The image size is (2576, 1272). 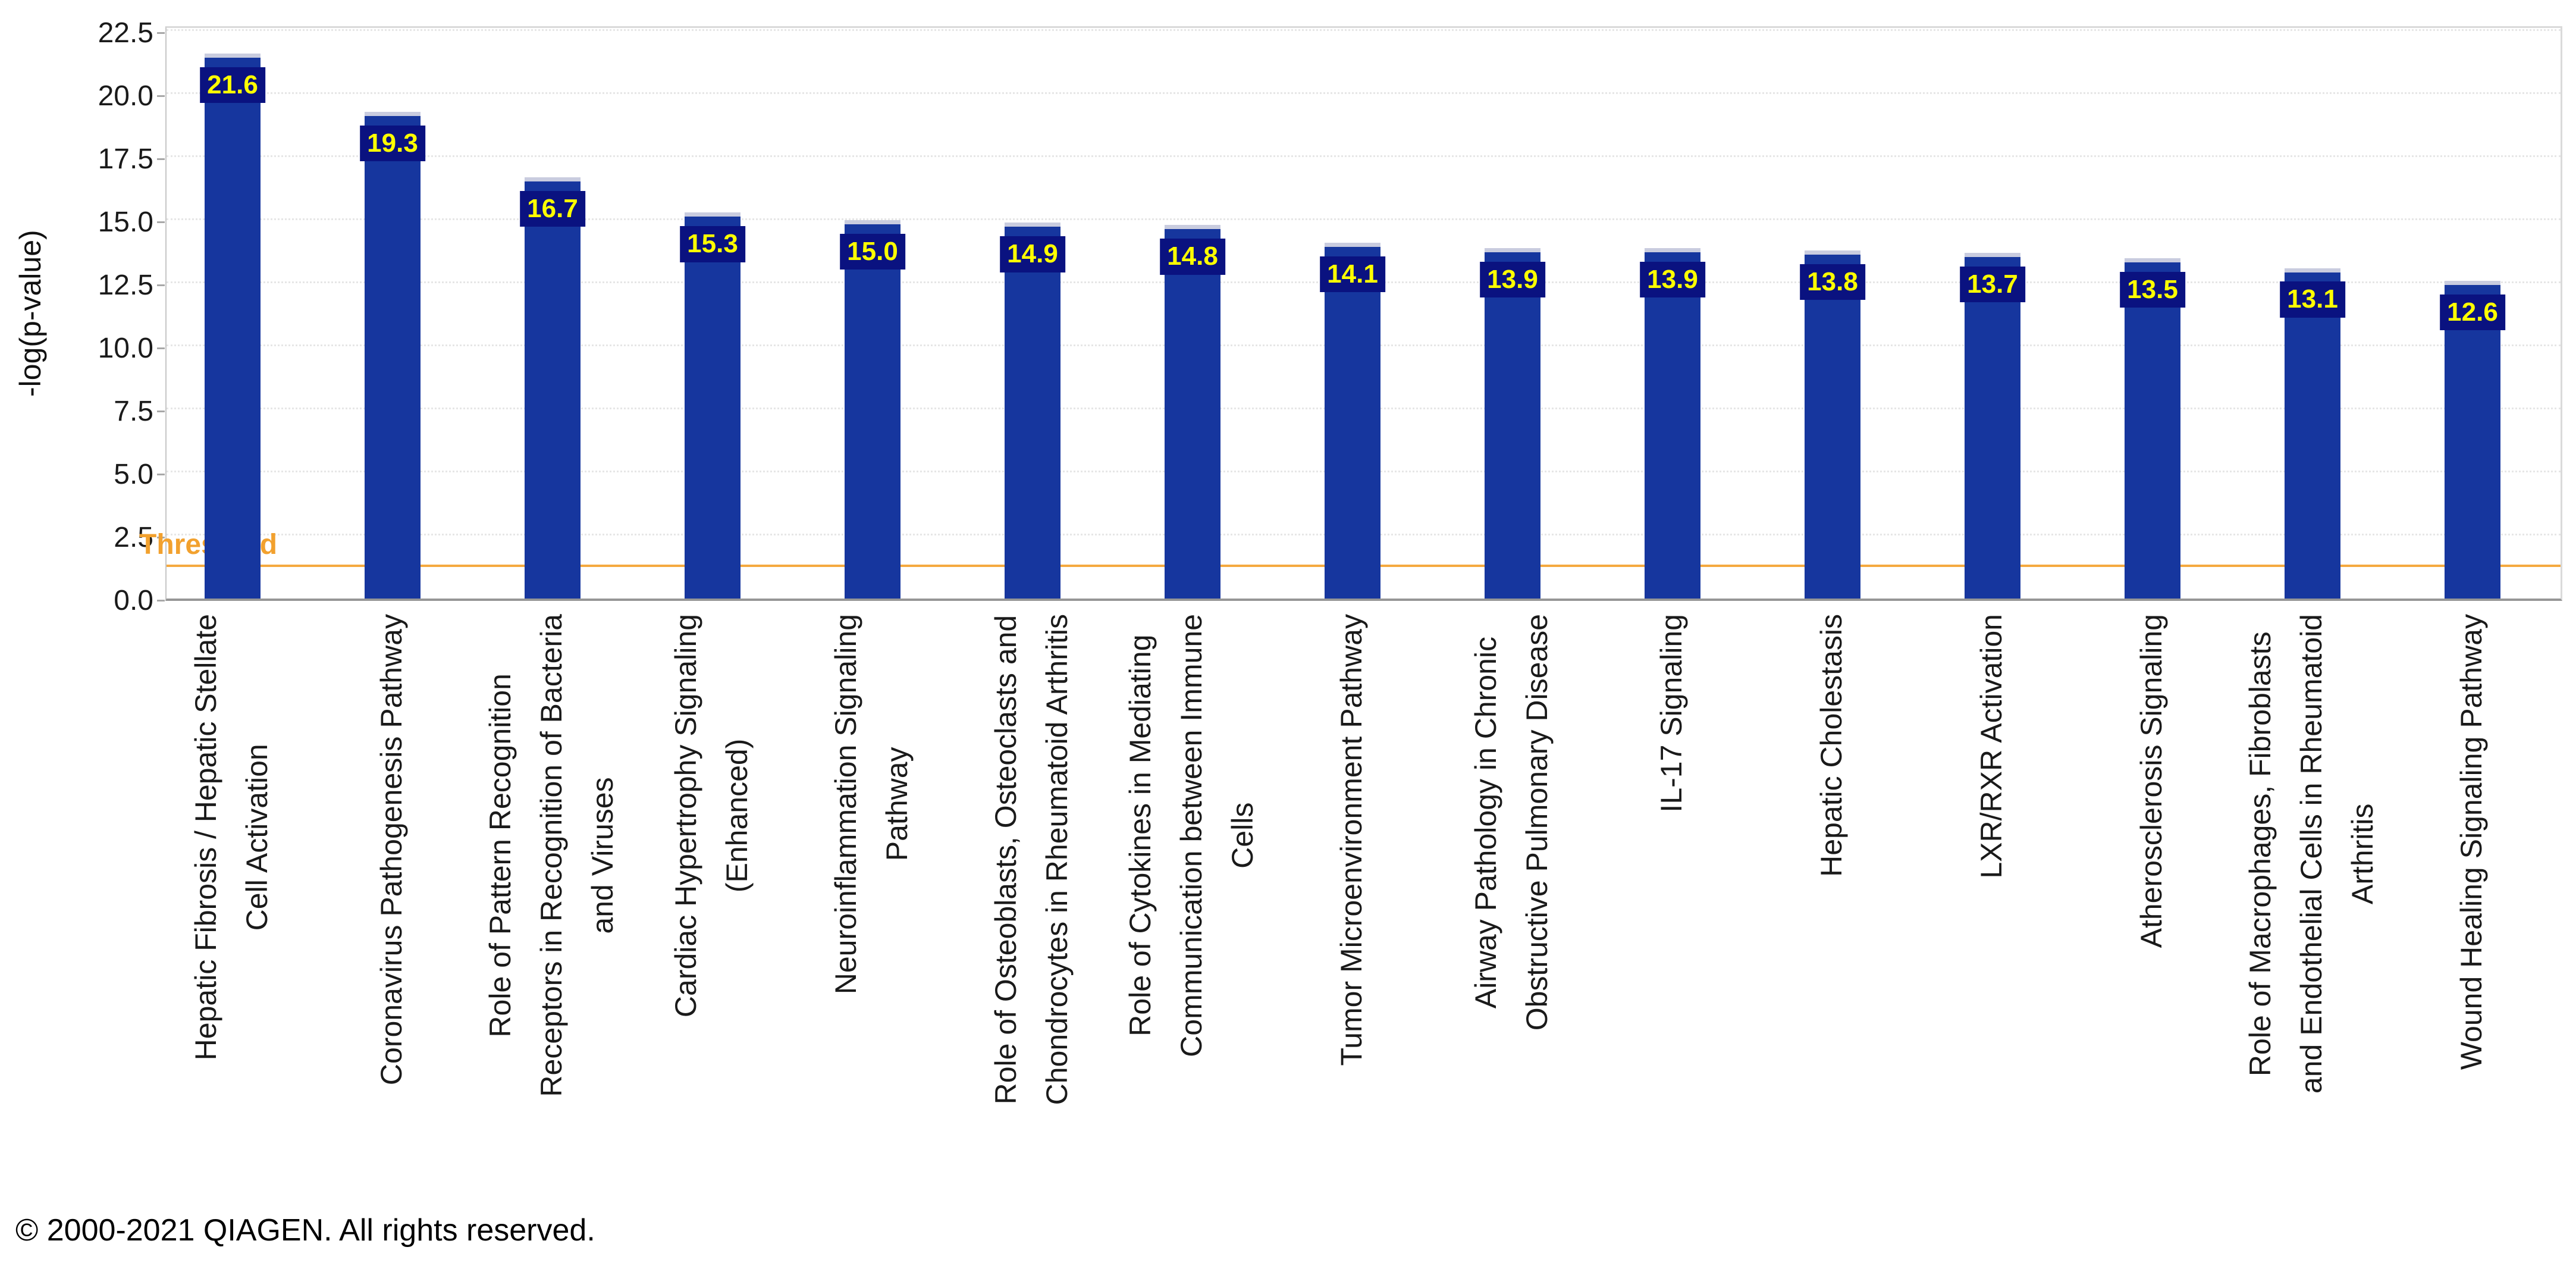 I want to click on bar-value-label: 15.3, so click(x=712, y=244).